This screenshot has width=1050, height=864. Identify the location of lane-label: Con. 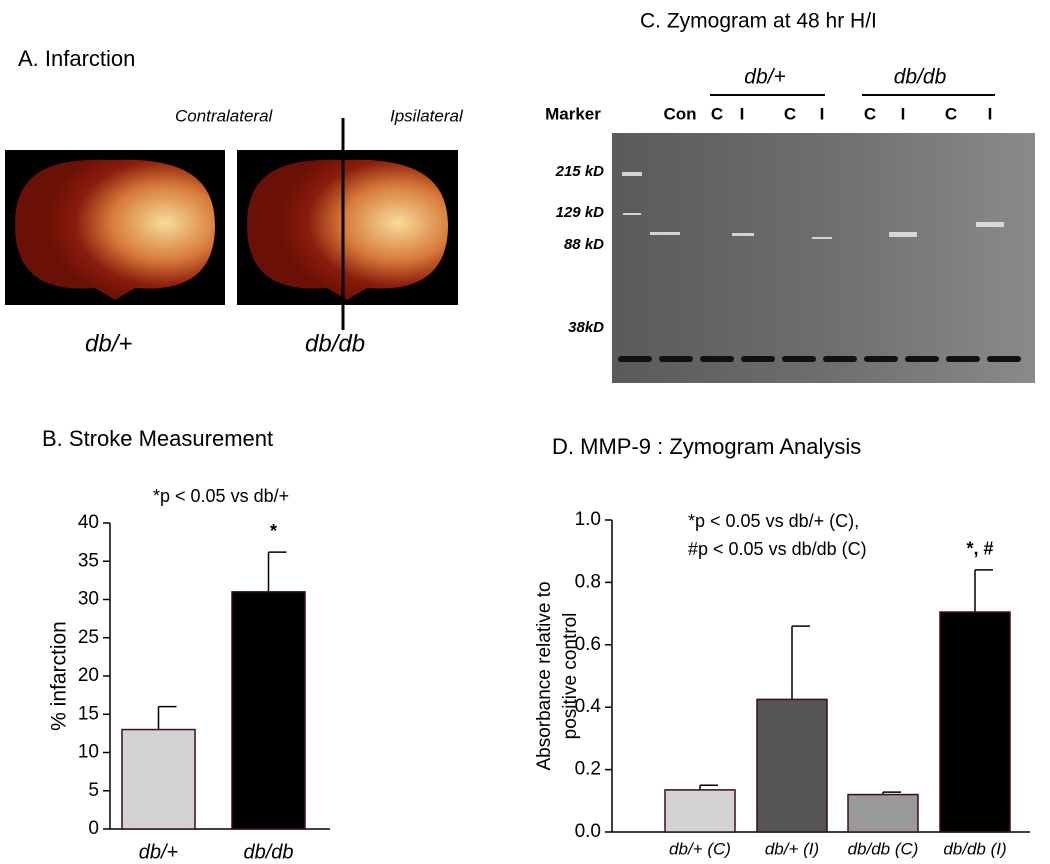
(679, 113).